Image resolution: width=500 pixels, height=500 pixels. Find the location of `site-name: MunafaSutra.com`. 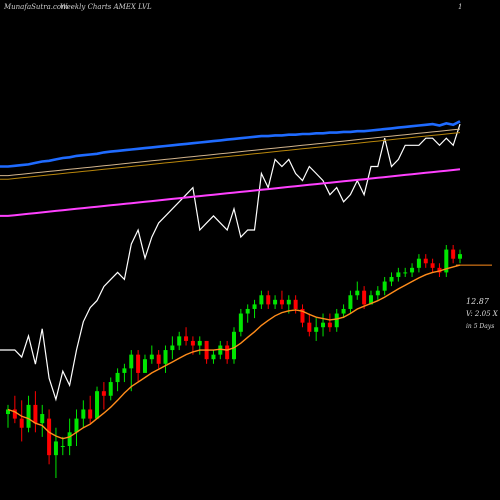

site-name: MunafaSutra.com is located at coordinates (36, 7).